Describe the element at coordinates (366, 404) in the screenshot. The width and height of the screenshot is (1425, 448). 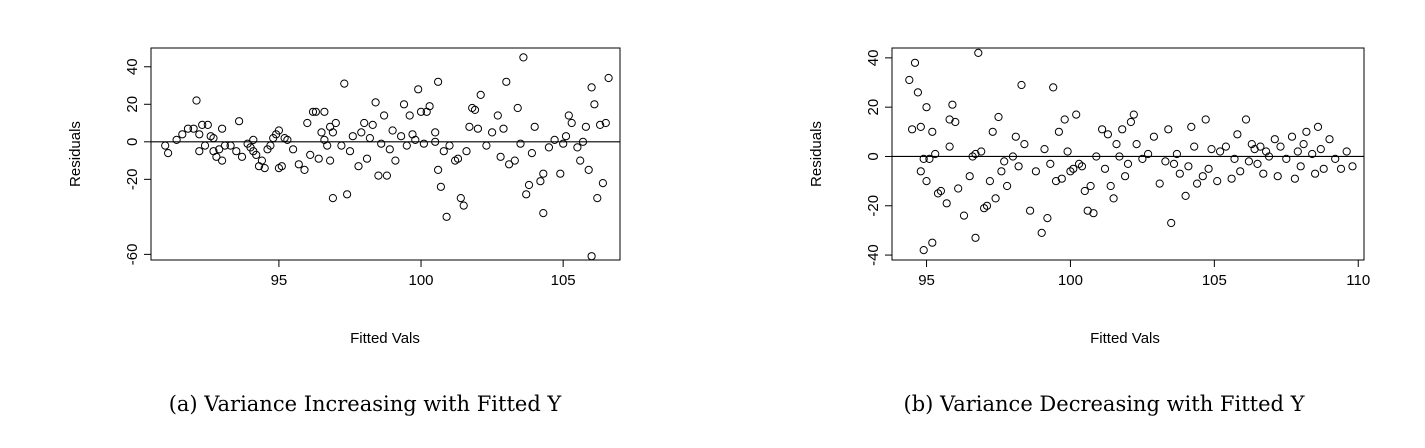
I see `panel-a-caption: (a) Variance Increasing with Fitted Y` at that location.